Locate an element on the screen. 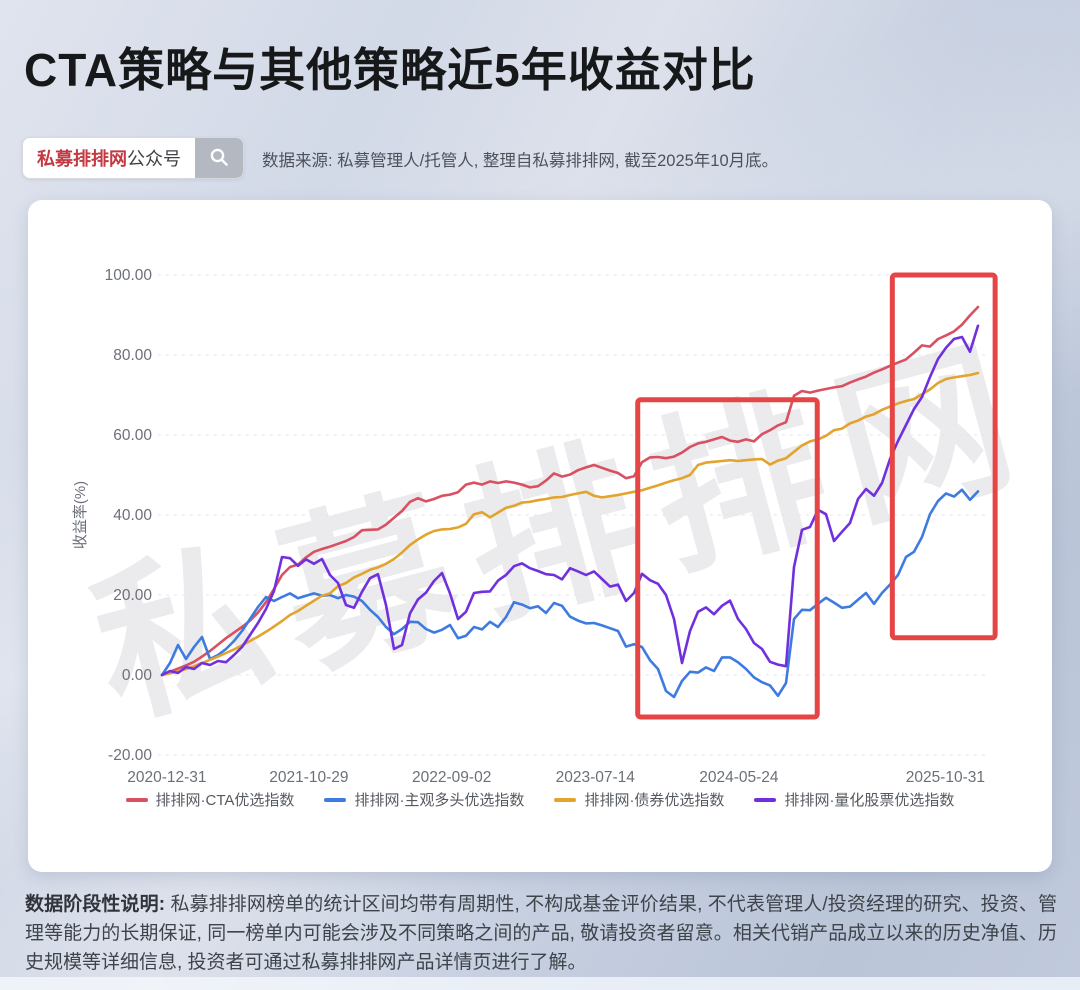 This screenshot has height=990, width=1080. brand-name: 私募排排网 is located at coordinates (82, 159).